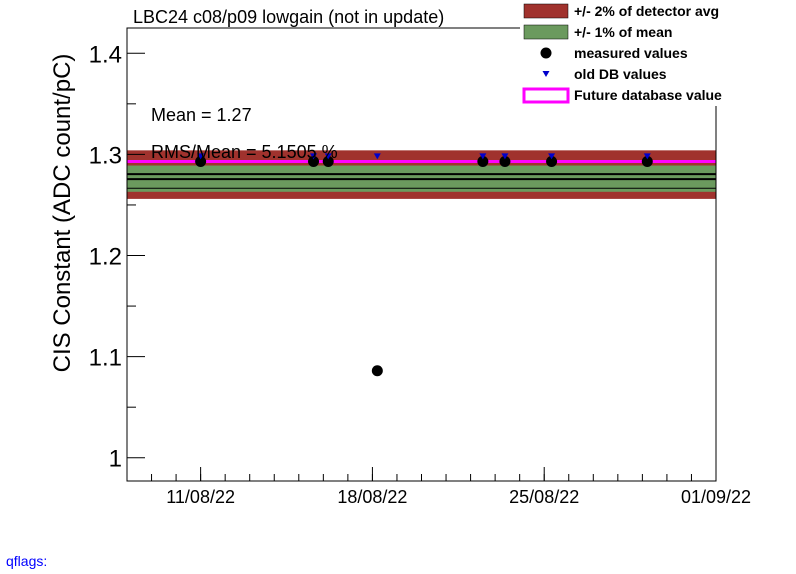  Describe the element at coordinates (288, 17) in the screenshot. I see `chart-title: LBC24 c08/p09 lowgain (not in update)` at that location.